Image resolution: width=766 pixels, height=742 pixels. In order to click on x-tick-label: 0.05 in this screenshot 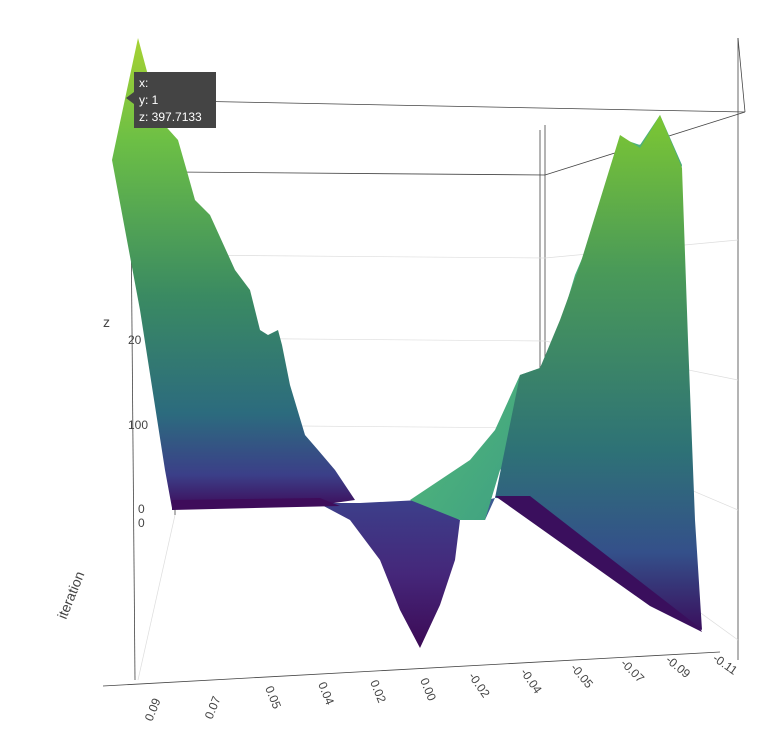, I will do `click(273, 697)`.